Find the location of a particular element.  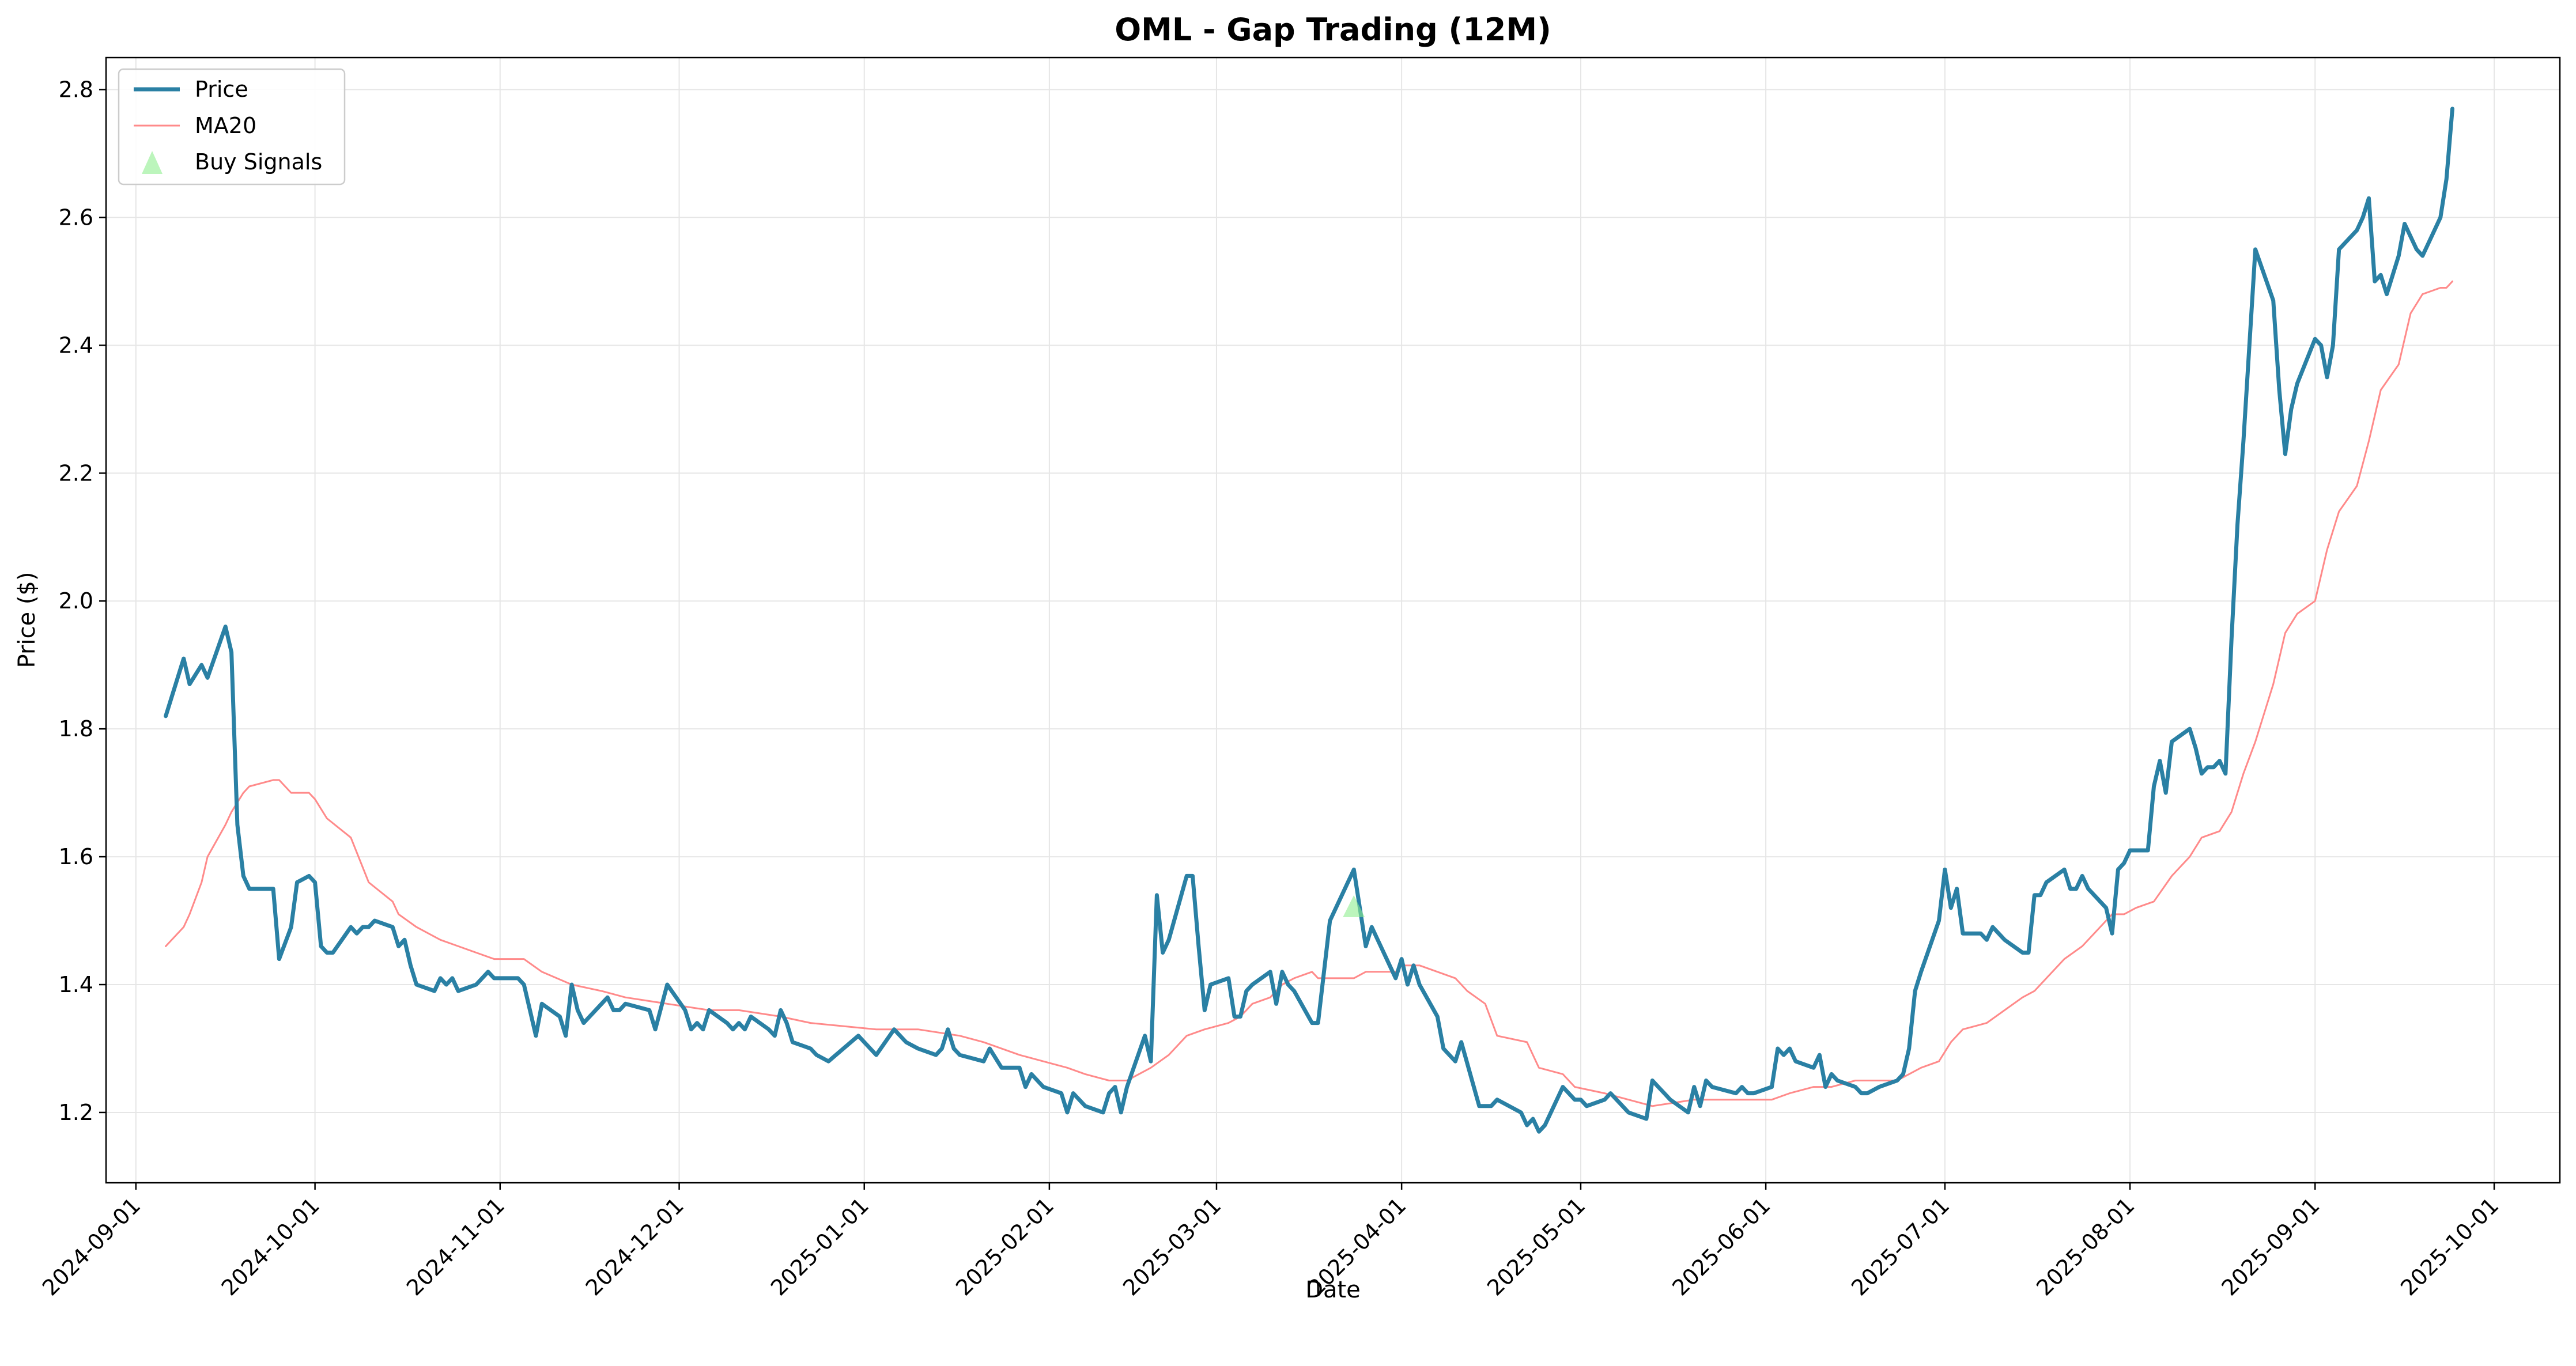

legend-label-ma20: MA20 is located at coordinates (225, 125).